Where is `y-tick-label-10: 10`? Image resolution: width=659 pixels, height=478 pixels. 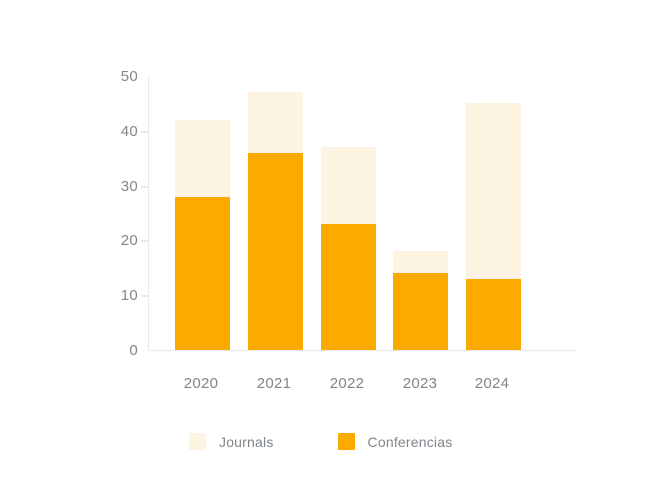
y-tick-label-10: 10 is located at coordinates (129, 295).